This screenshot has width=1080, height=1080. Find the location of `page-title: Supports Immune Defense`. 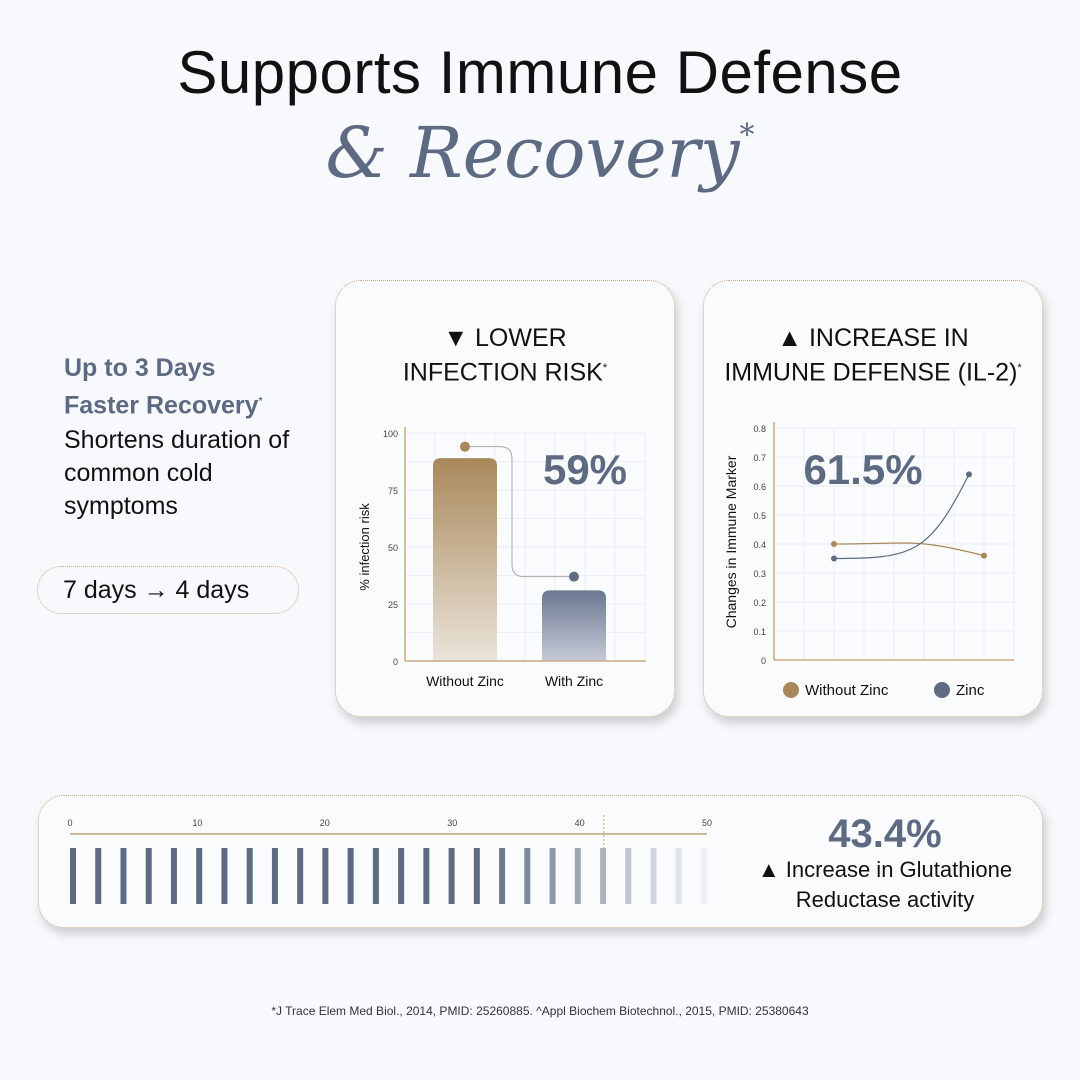

page-title: Supports Immune Defense is located at coordinates (540, 72).